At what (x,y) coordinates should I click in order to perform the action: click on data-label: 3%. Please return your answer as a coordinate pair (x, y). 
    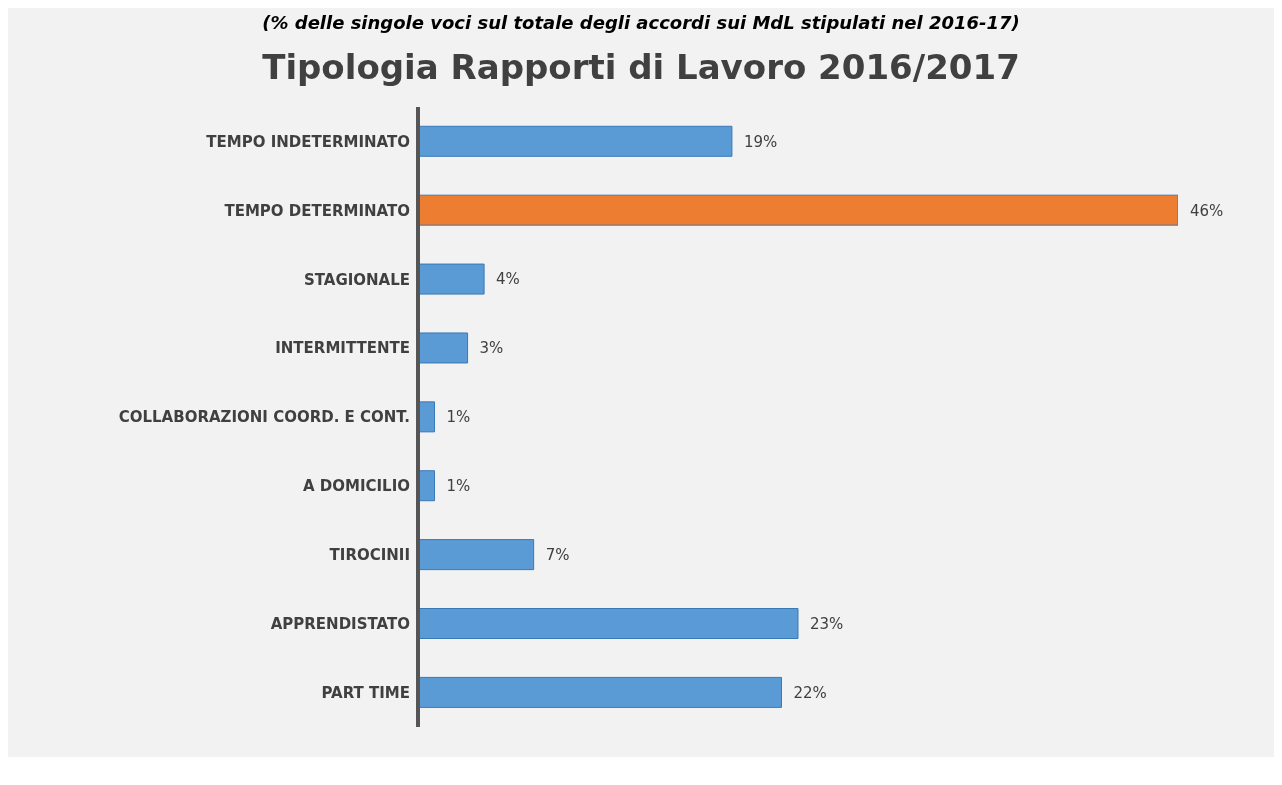
    Looking at the image, I should click on (491, 348).